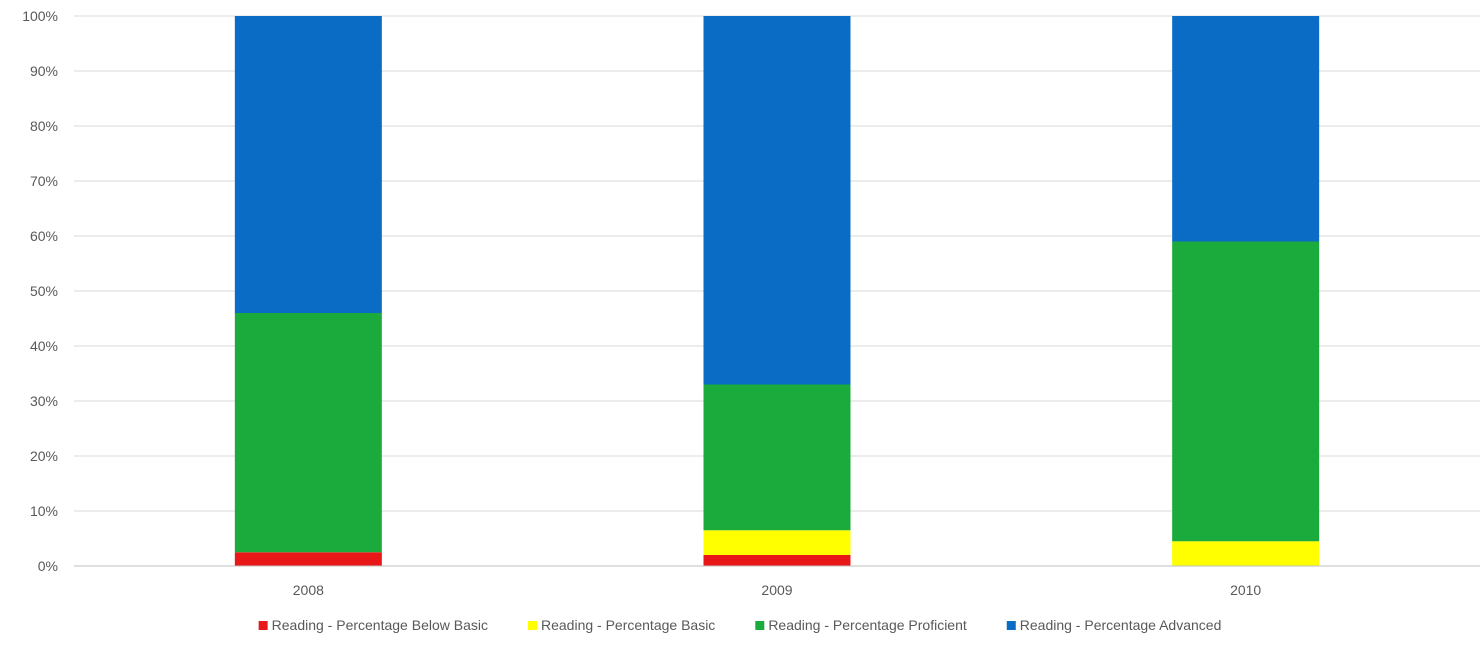 This screenshot has height=647, width=1480. What do you see at coordinates (48, 566) in the screenshot?
I see `y-tick-label: 0%` at bounding box center [48, 566].